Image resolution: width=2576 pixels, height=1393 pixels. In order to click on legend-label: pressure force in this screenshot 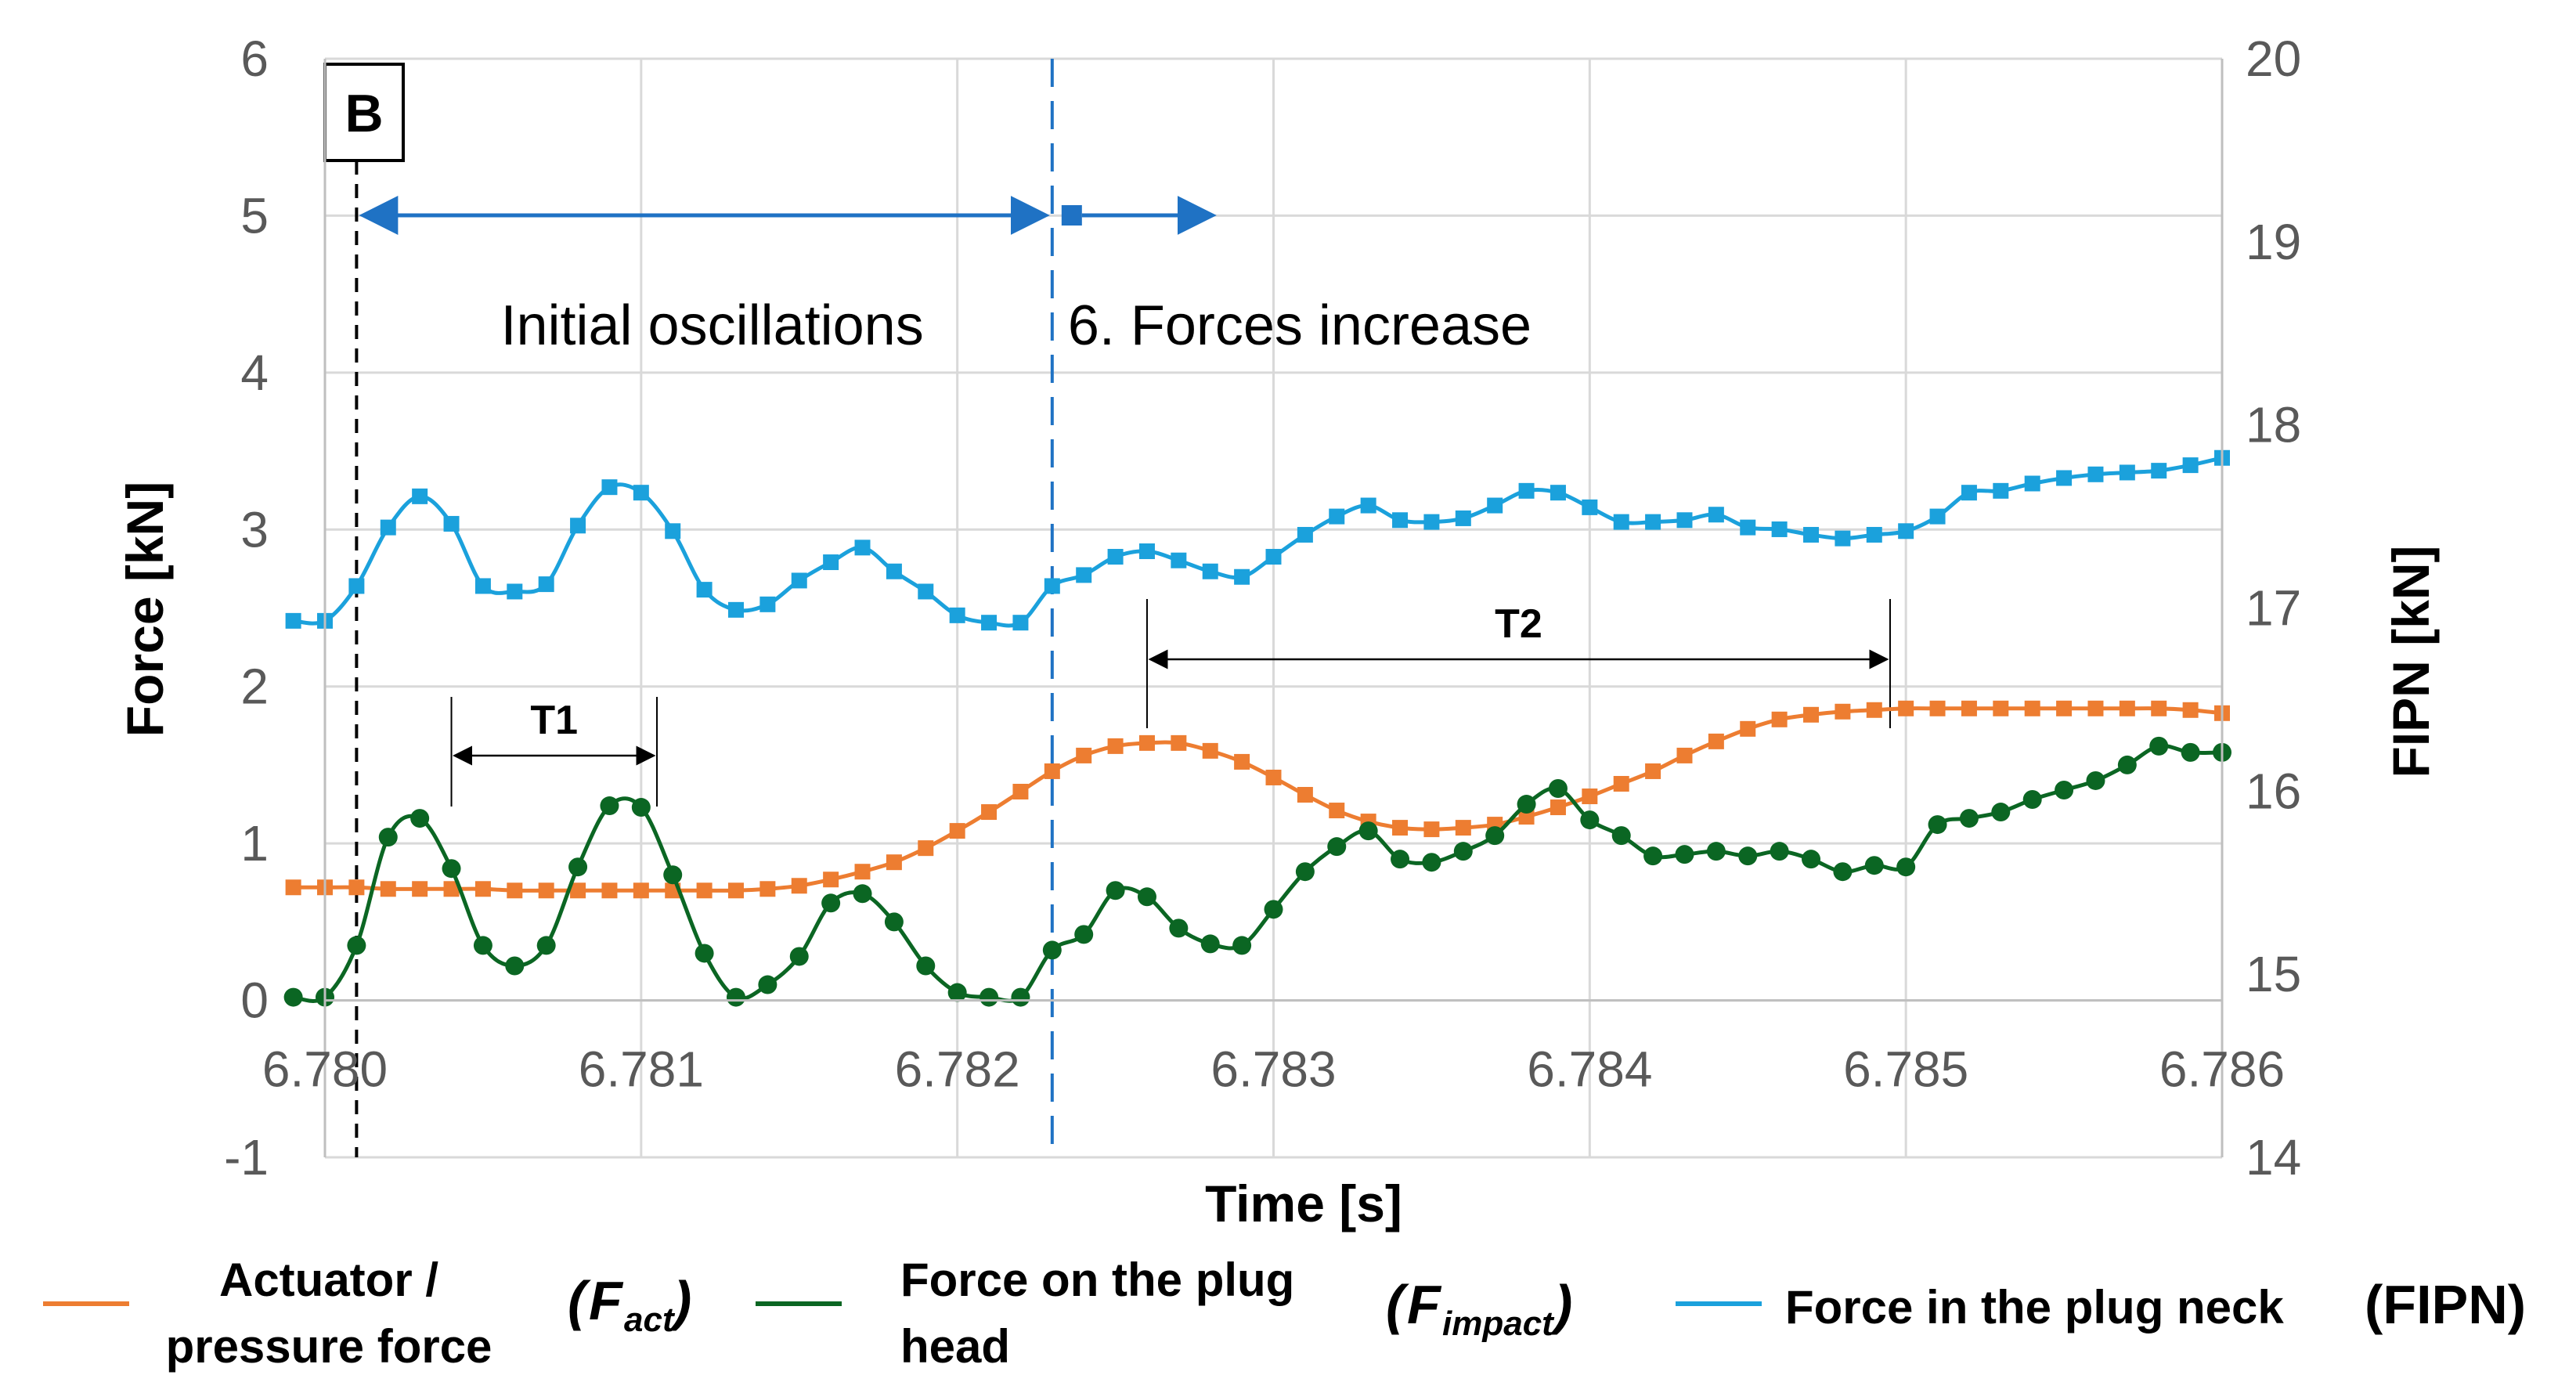, I will do `click(329, 1346)`.